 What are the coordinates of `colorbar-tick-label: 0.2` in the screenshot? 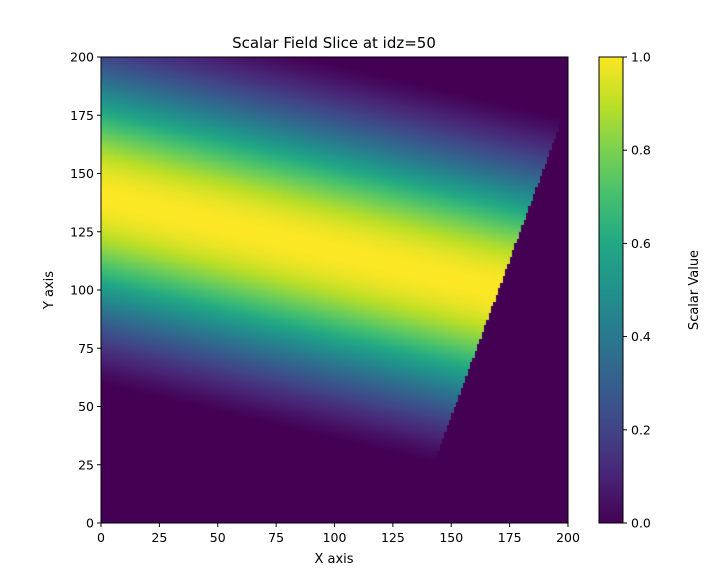 It's located at (641, 429).